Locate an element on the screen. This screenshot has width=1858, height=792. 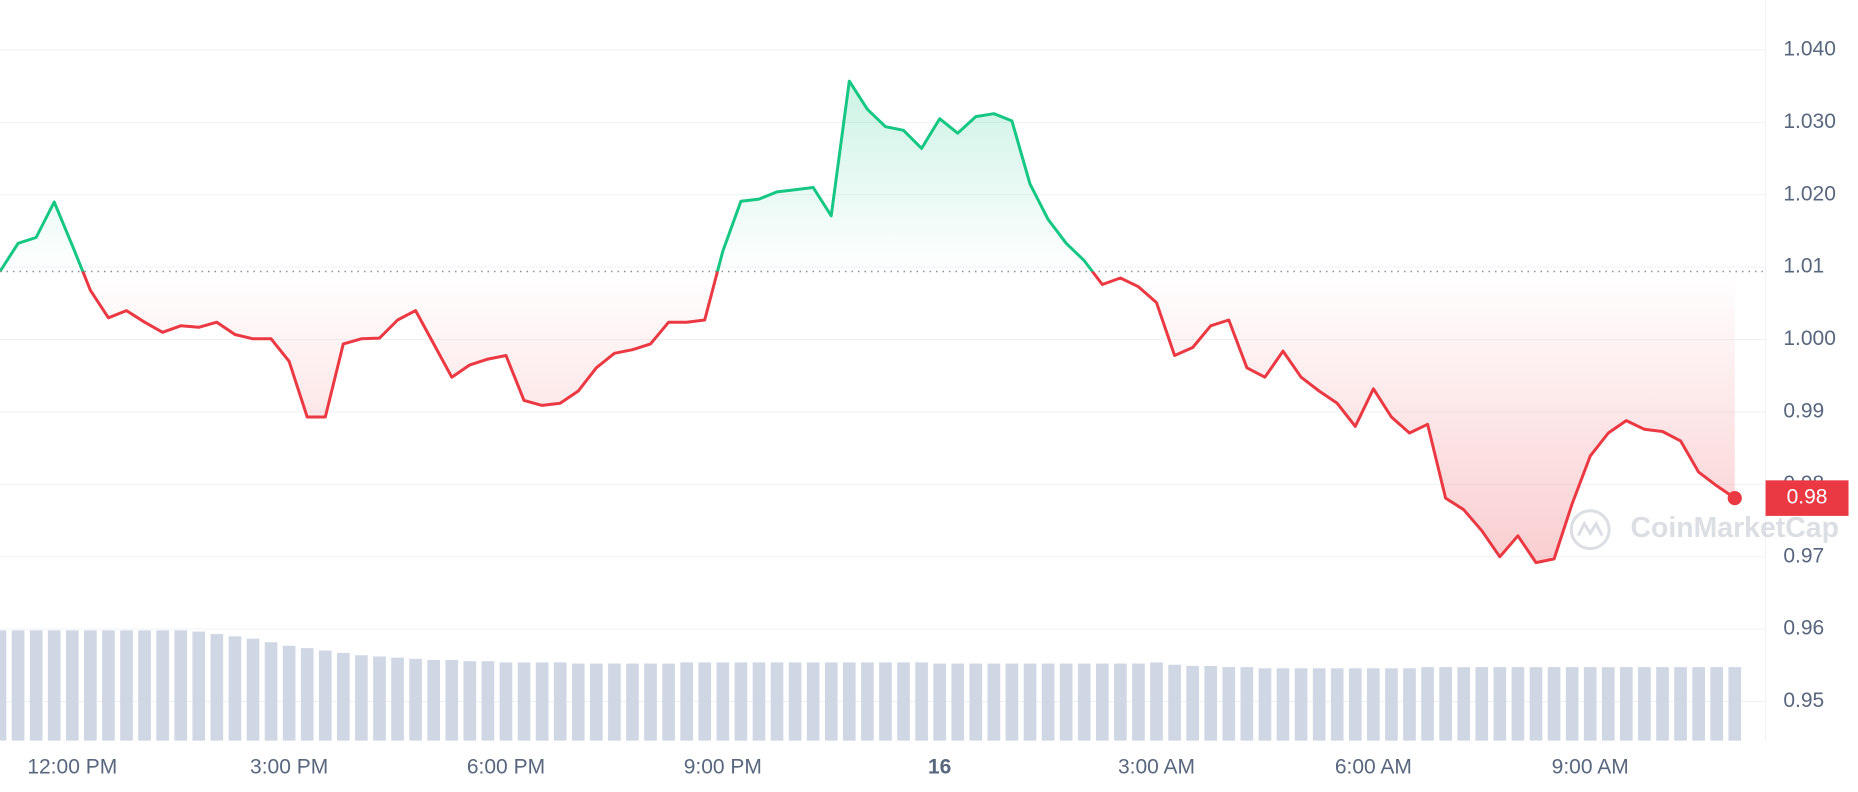
x-tick-label: 6:00 AM is located at coordinates (1373, 766).